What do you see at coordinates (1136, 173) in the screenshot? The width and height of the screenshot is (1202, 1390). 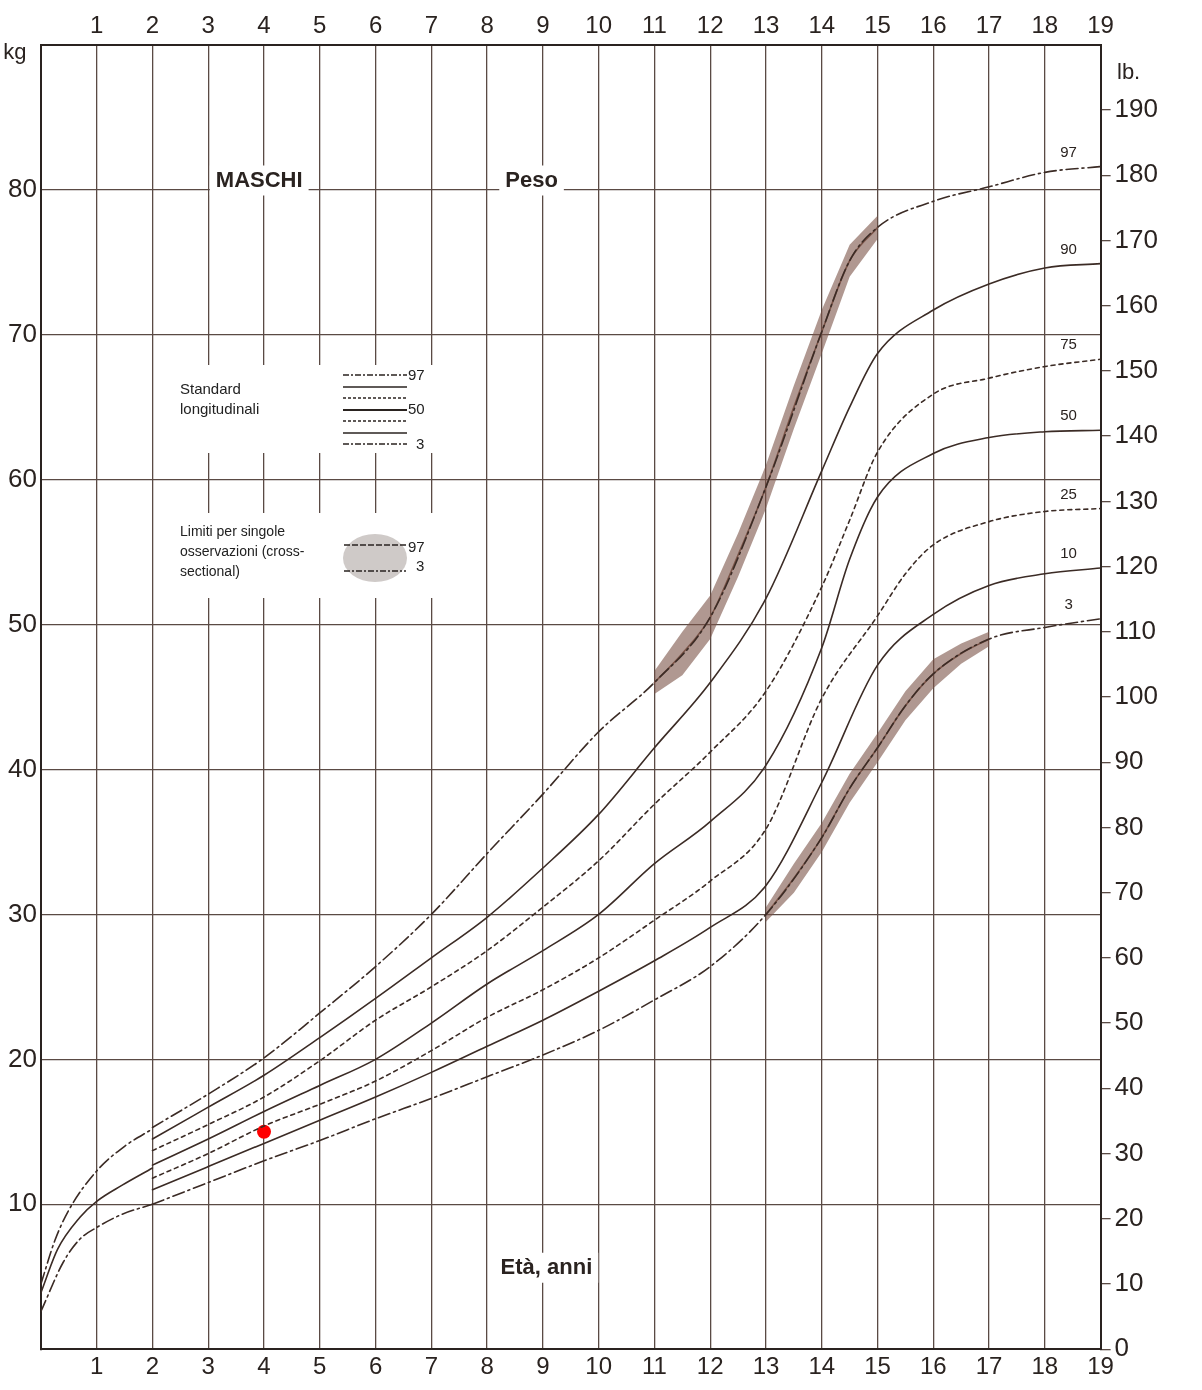 I see `y2-tick-label: 180` at bounding box center [1136, 173].